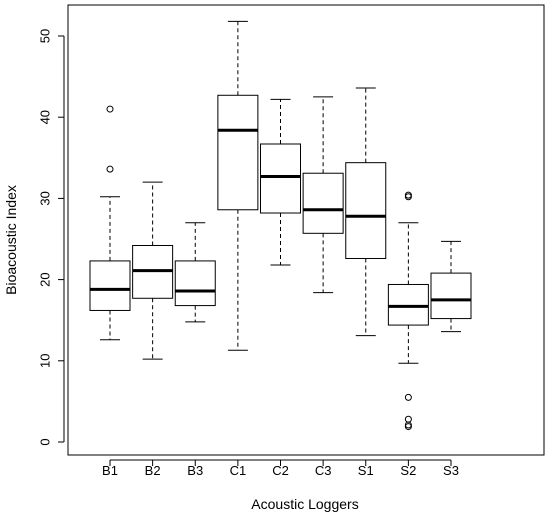  What do you see at coordinates (280, 470) in the screenshot?
I see `x-tick-label: C2` at bounding box center [280, 470].